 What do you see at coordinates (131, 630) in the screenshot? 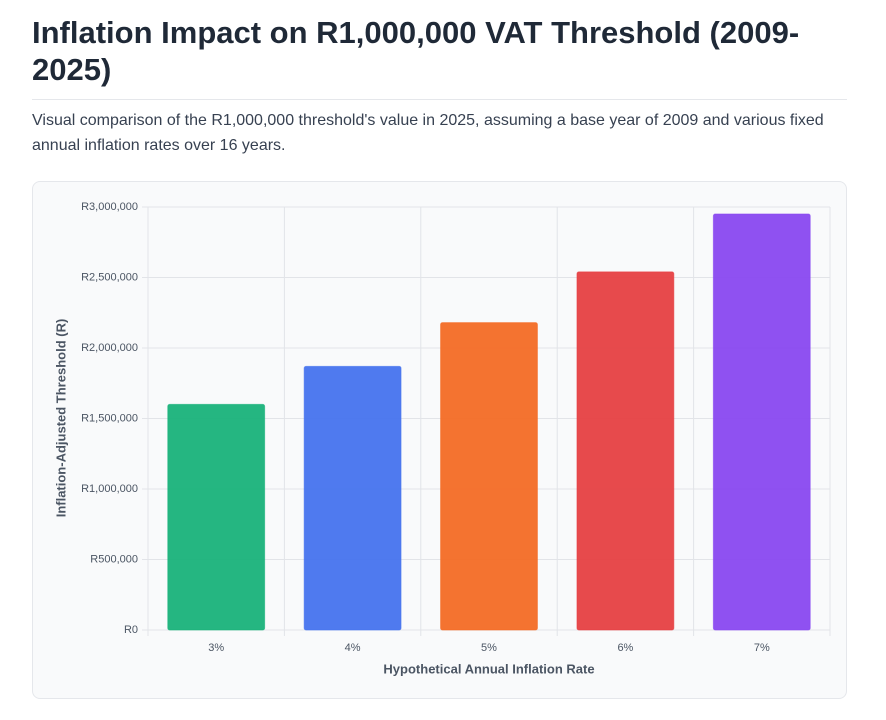
I see `y-tick-label: R0` at bounding box center [131, 630].